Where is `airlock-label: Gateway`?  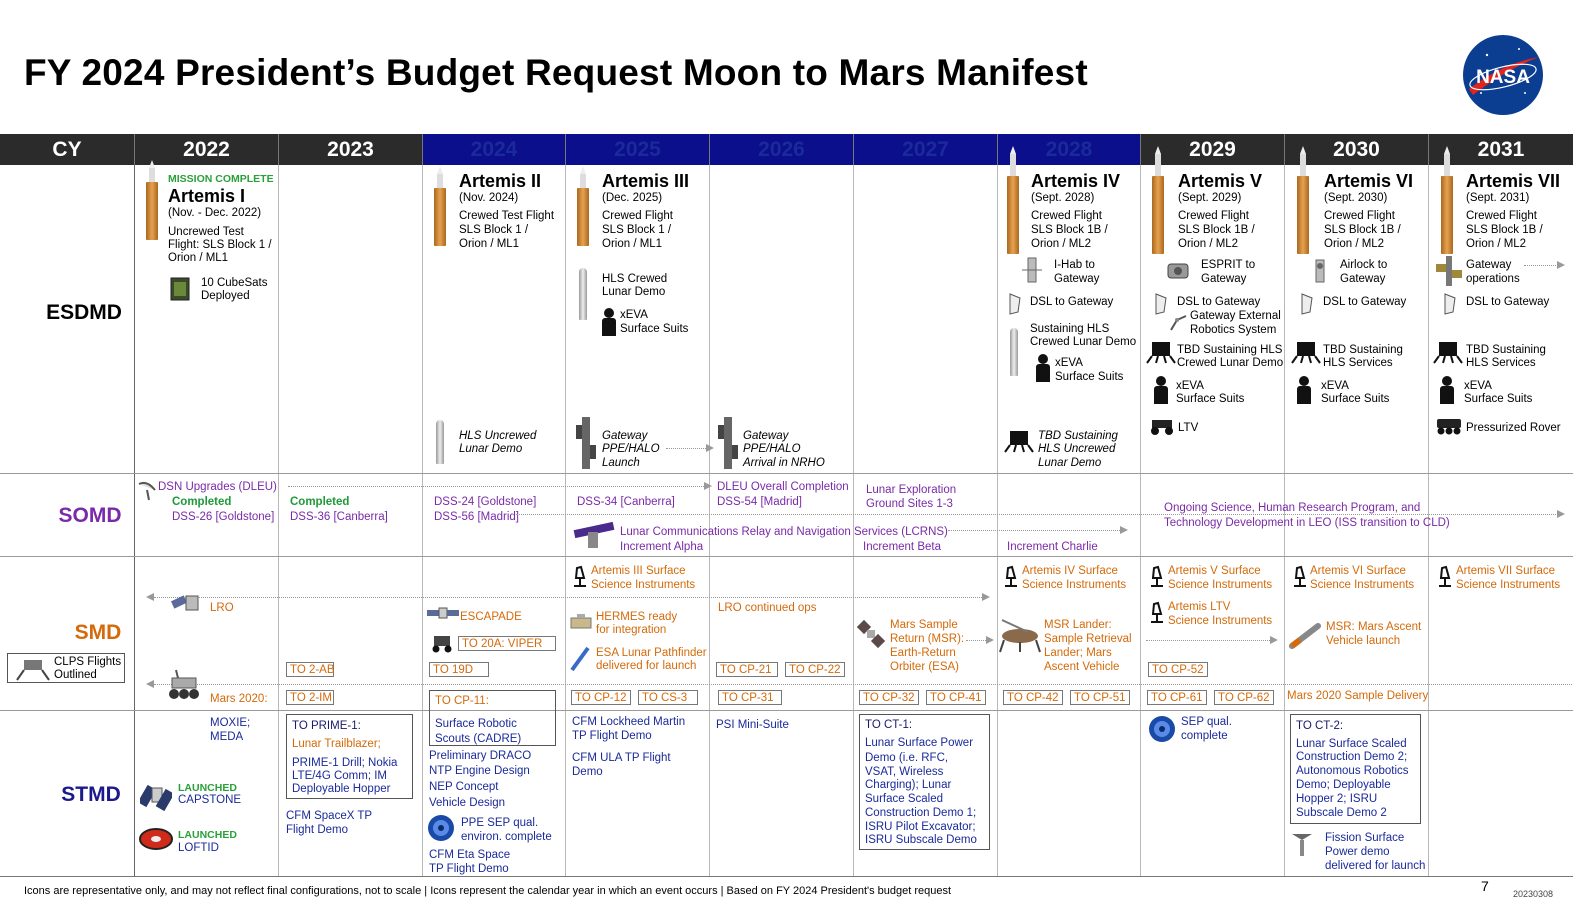
airlock-label: Gateway is located at coordinates (1363, 279).